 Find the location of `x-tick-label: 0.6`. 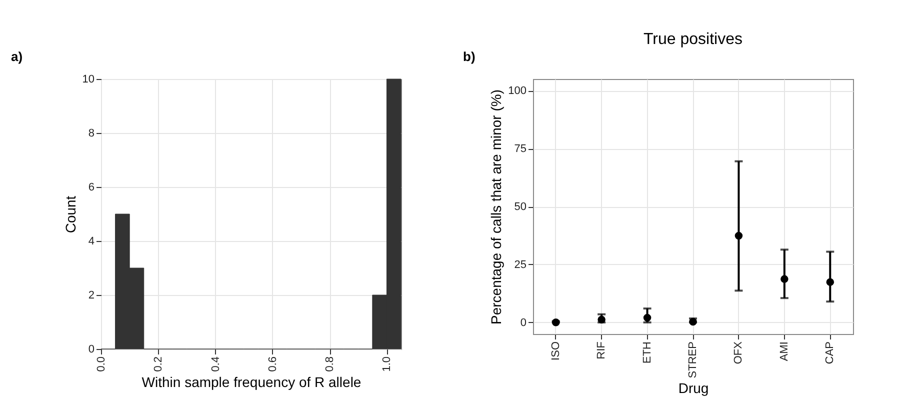

x-tick-label: 0.6 is located at coordinates (272, 364).